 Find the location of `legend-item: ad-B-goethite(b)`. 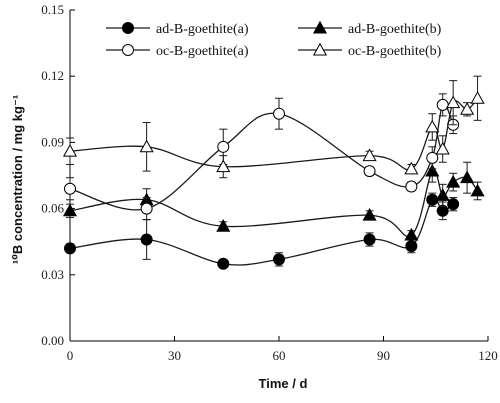

legend-item: ad-B-goethite(b) is located at coordinates (370, 28).